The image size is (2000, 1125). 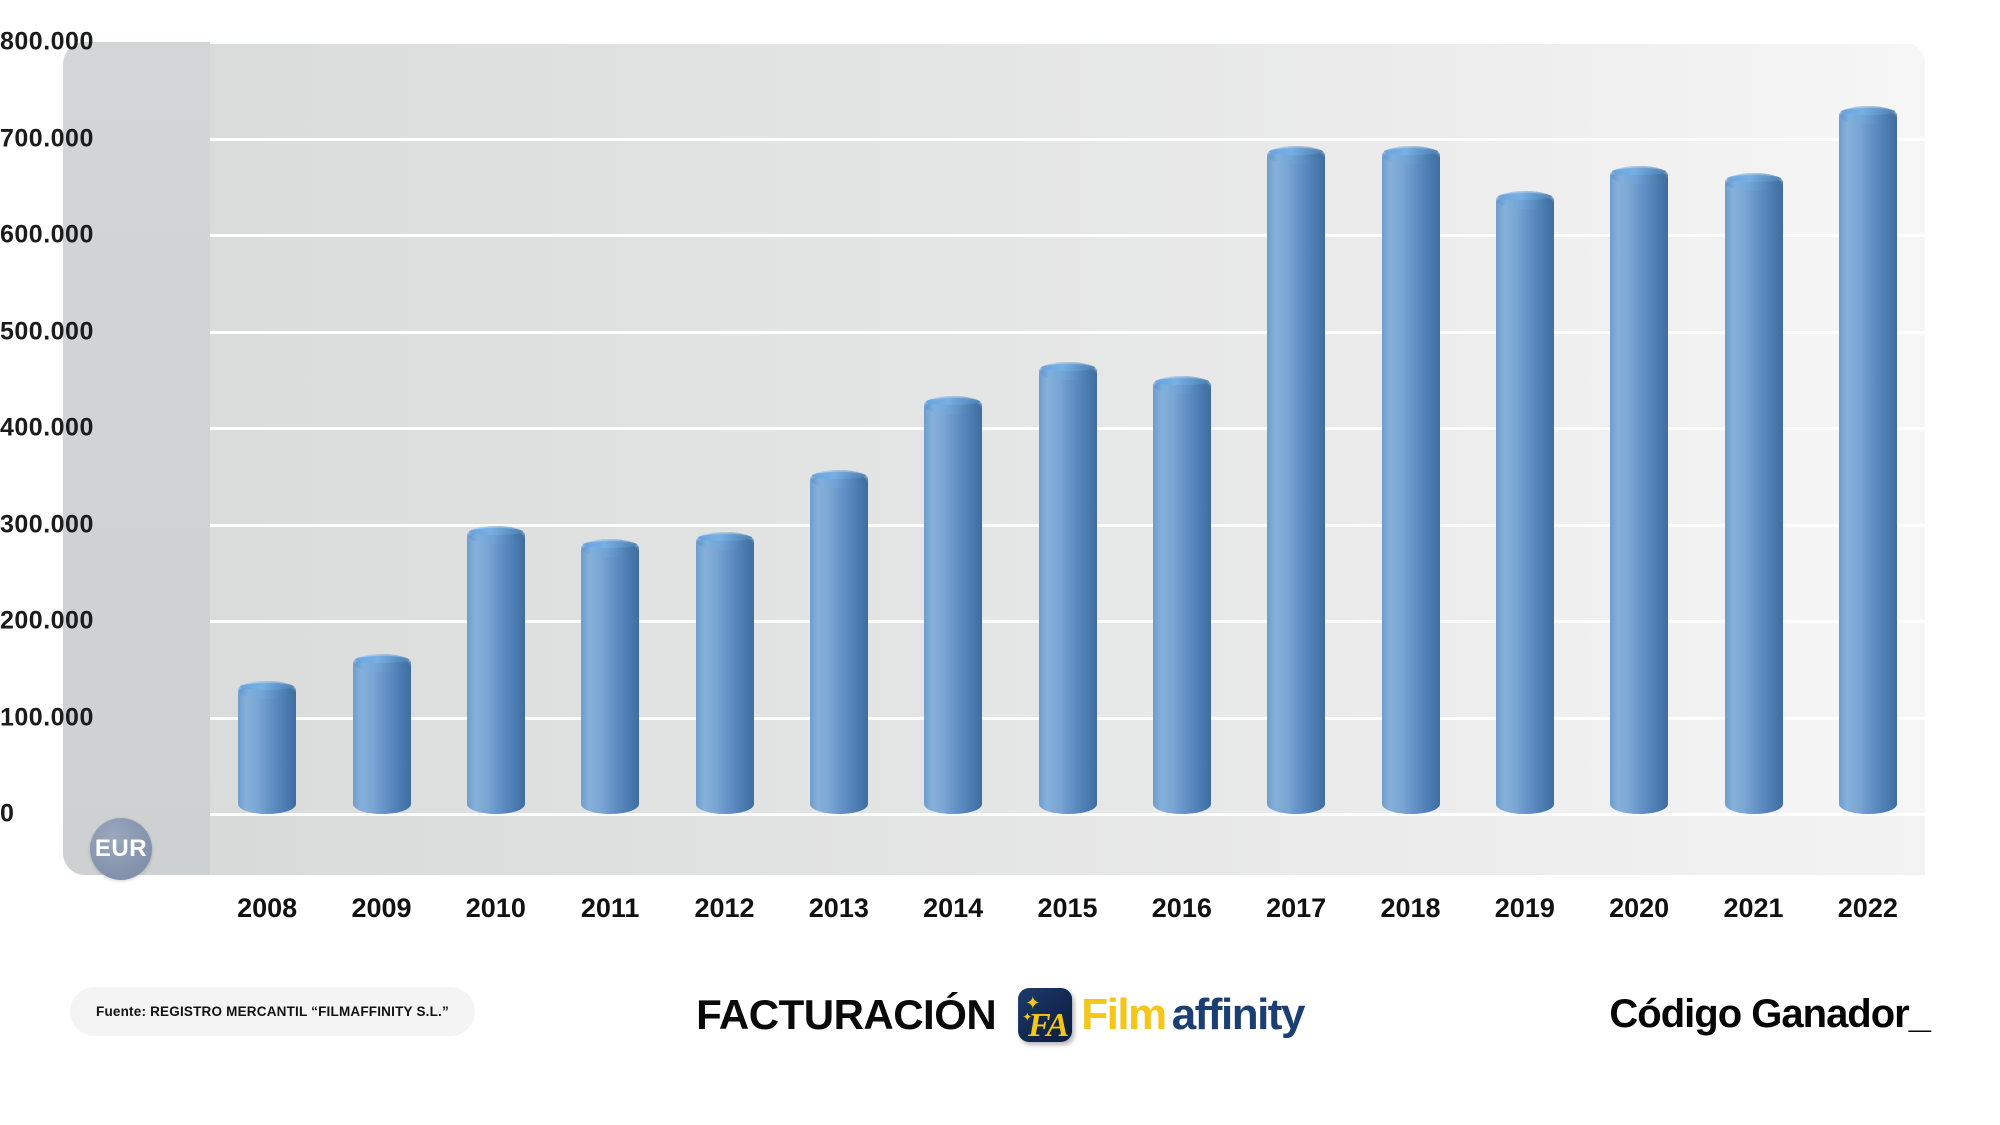 I want to click on y-axis-tick-label: 500.000, so click(x=47, y=331).